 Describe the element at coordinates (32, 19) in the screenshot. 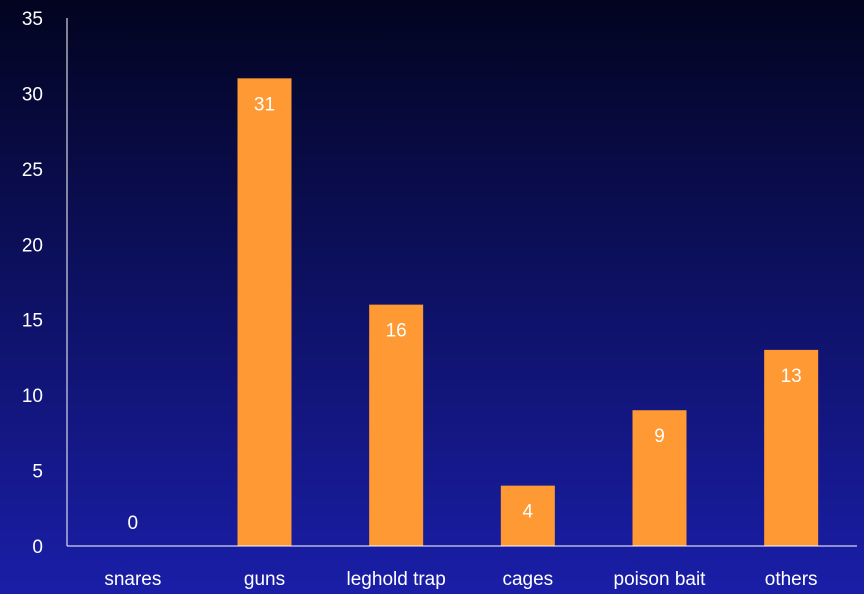

I see `y-tick-label: 35` at that location.